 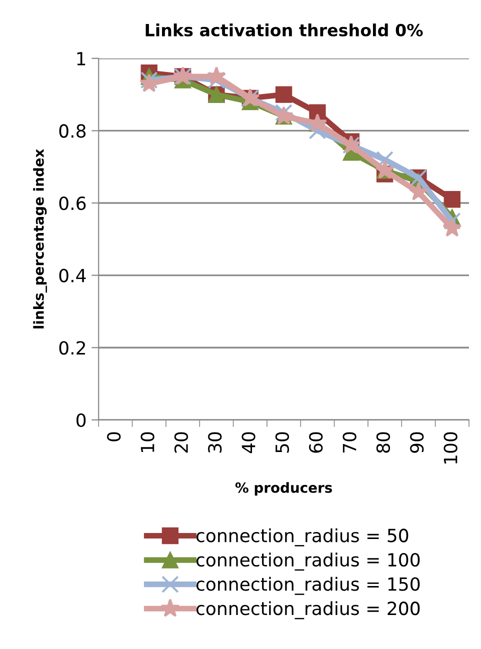 What do you see at coordinates (40, 238) in the screenshot?
I see `y-axis-title: links_percentage index` at bounding box center [40, 238].